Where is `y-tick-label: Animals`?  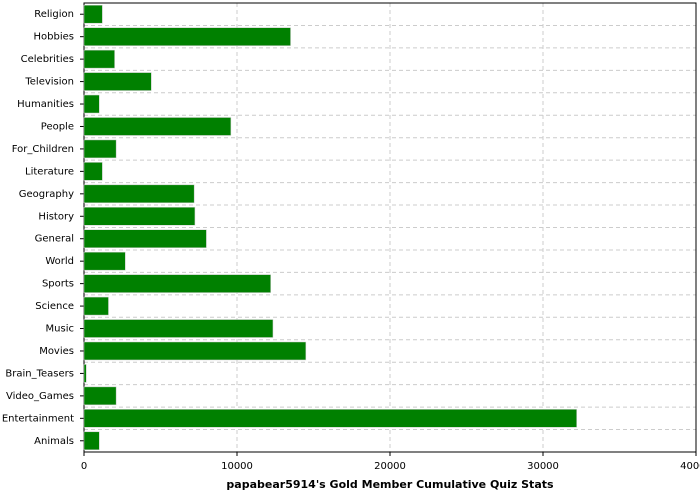 y-tick-label: Animals is located at coordinates (54, 441).